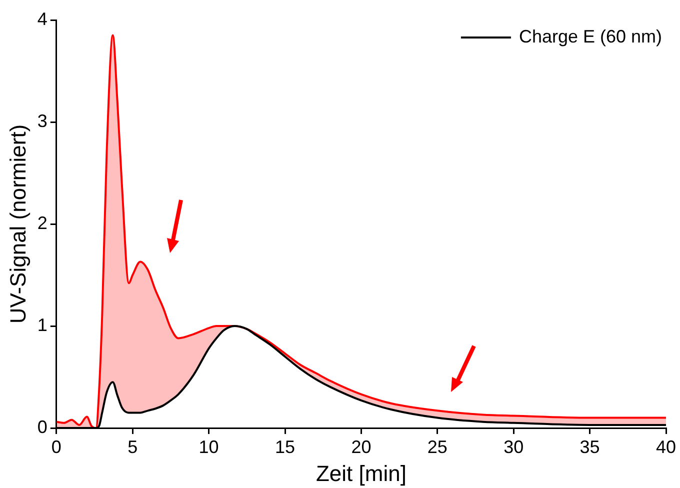 Image resolution: width=680 pixels, height=488 pixels. Describe the element at coordinates (17, 224) in the screenshot. I see `y-axis-title: UV-Signal (normiert)` at that location.